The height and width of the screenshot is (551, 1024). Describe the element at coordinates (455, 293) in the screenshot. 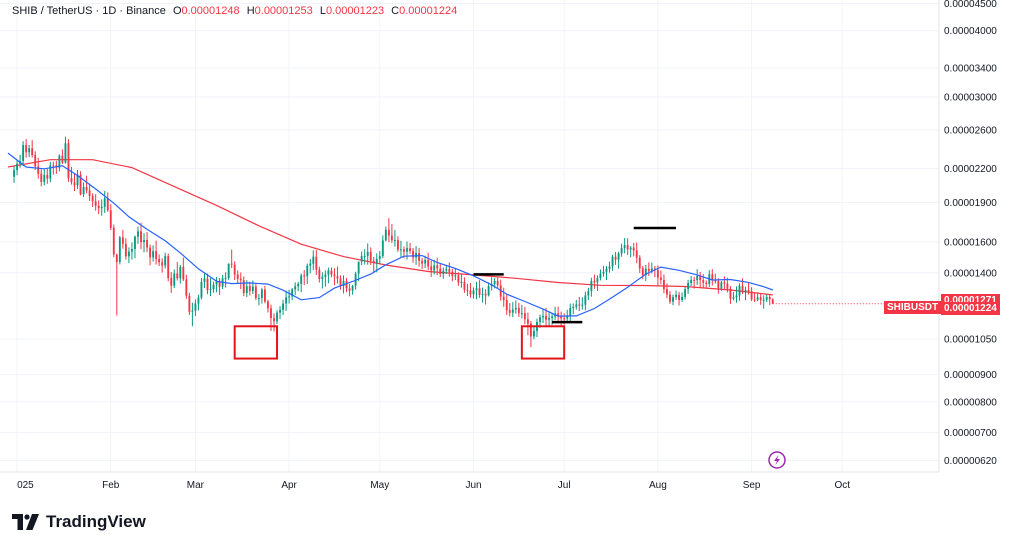

I see `annotations` at that location.